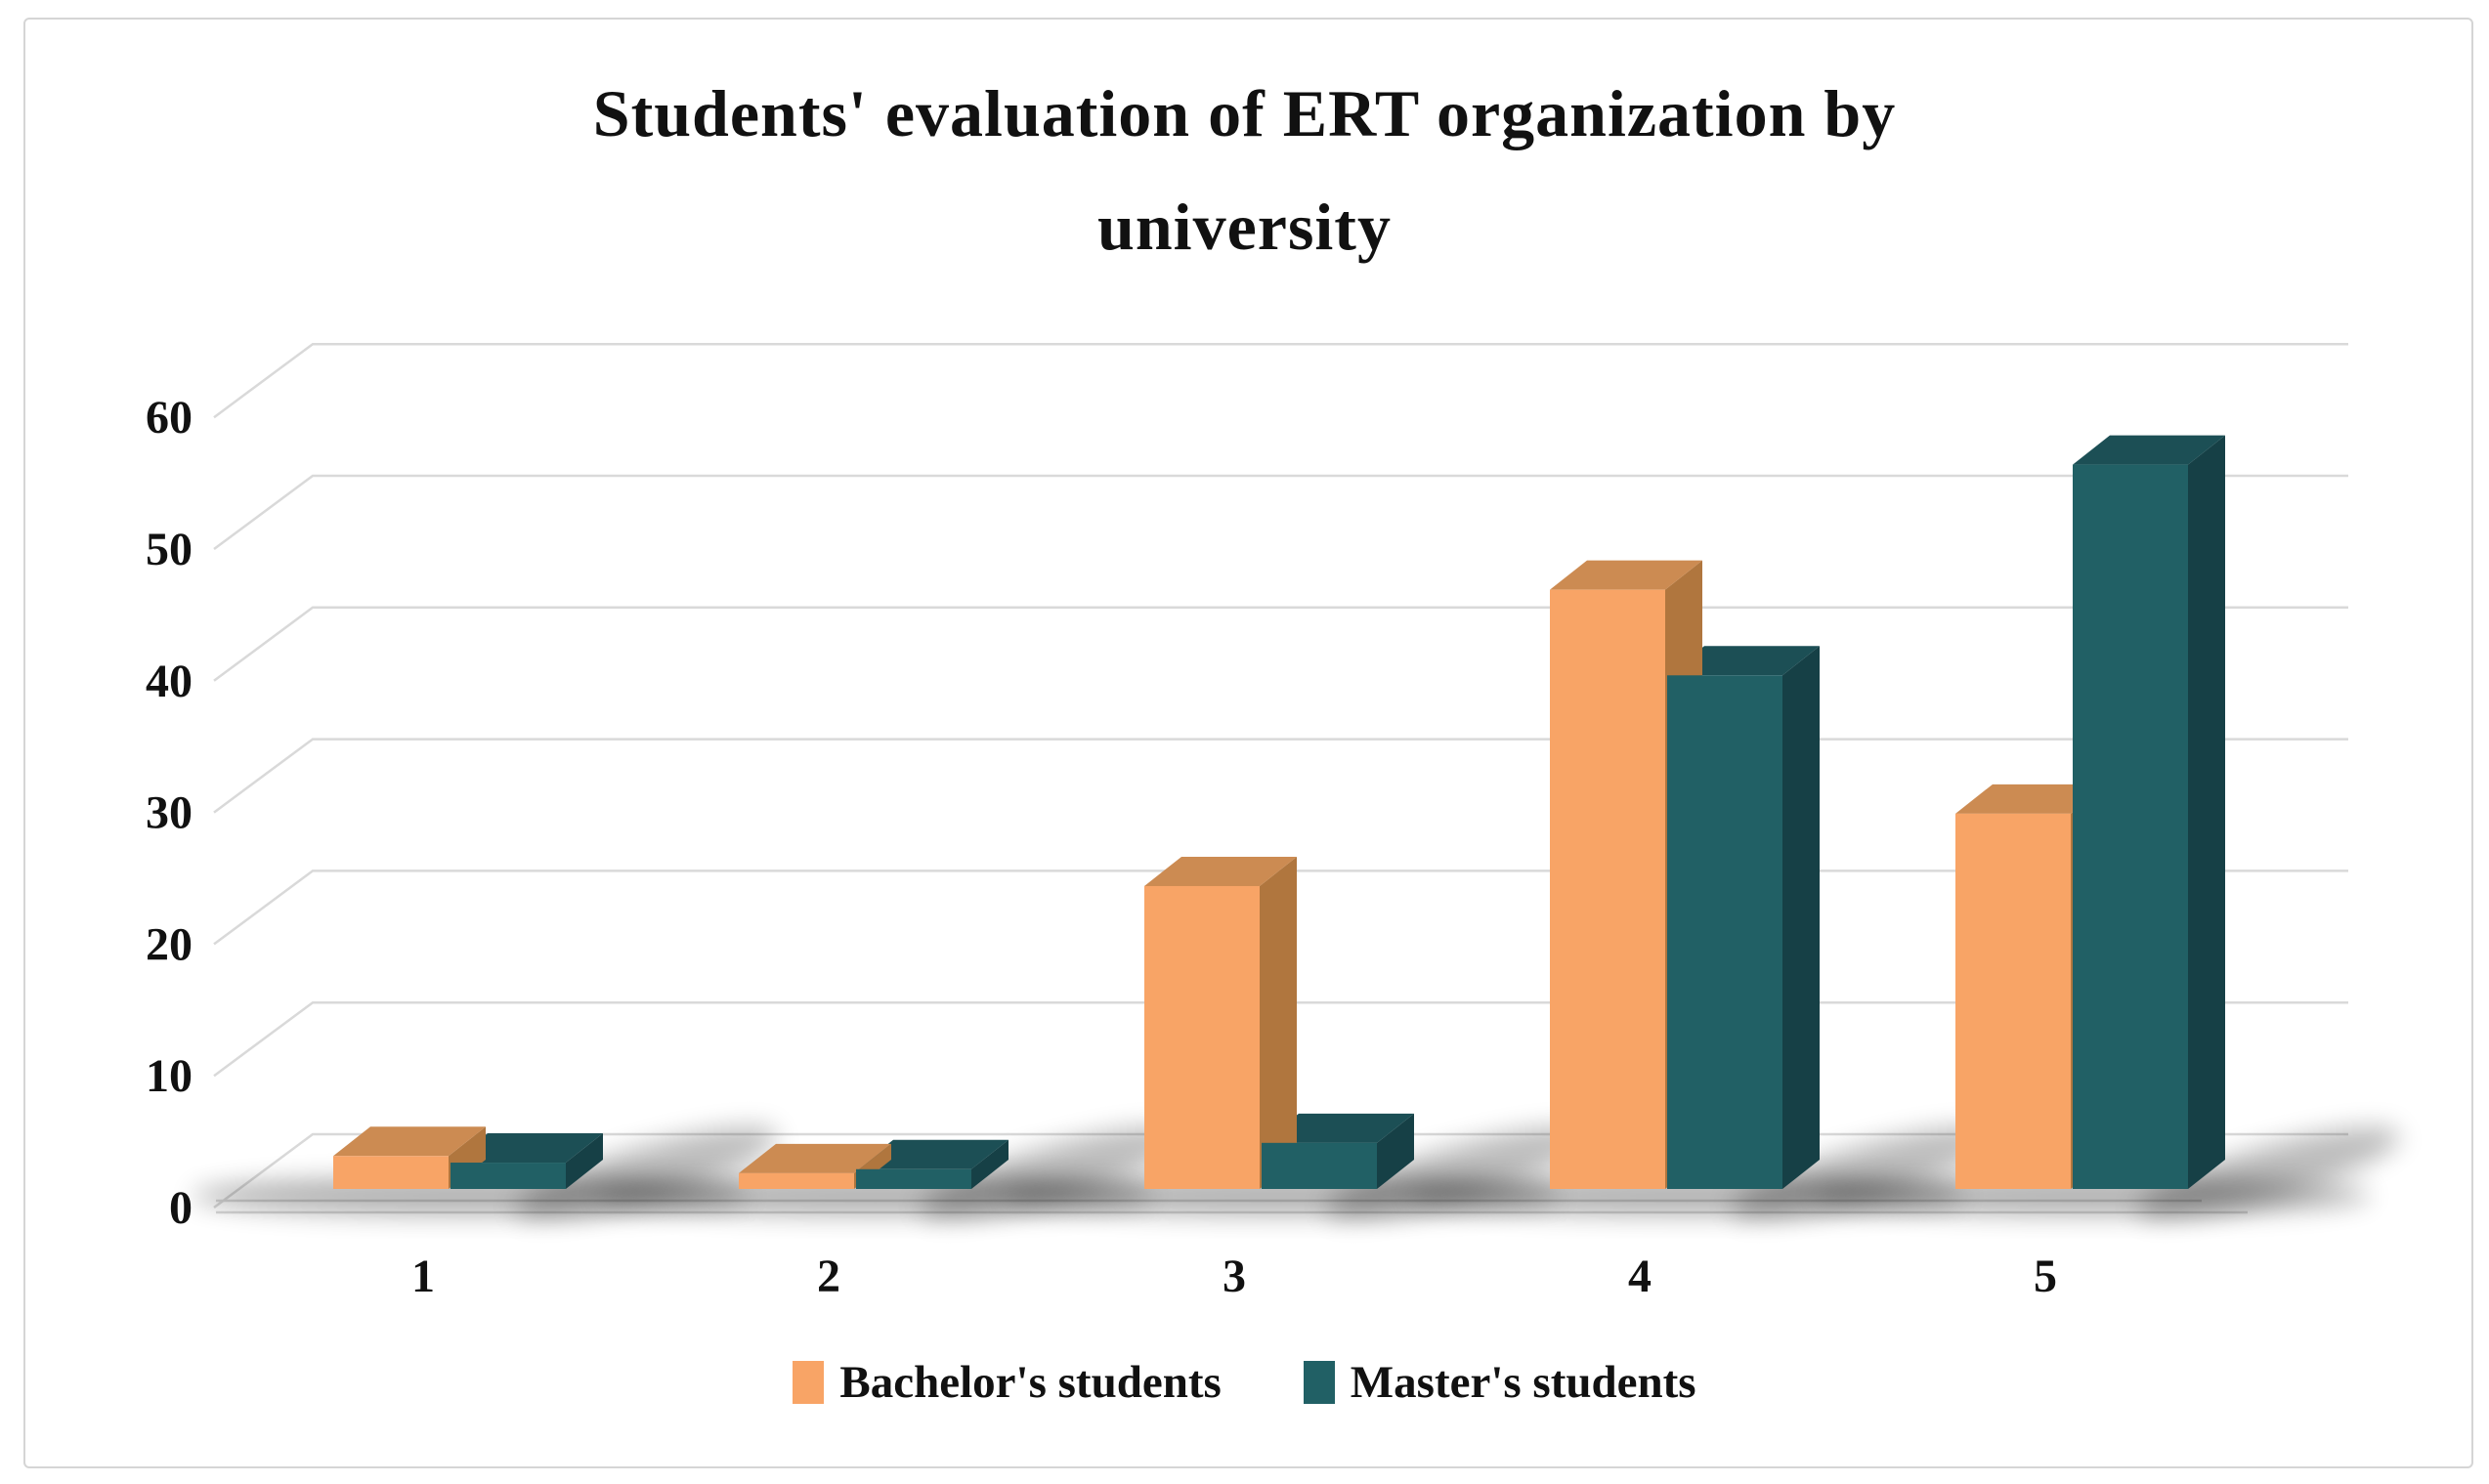  I want to click on bar-bachelor-cat5, so click(2013, 1001).